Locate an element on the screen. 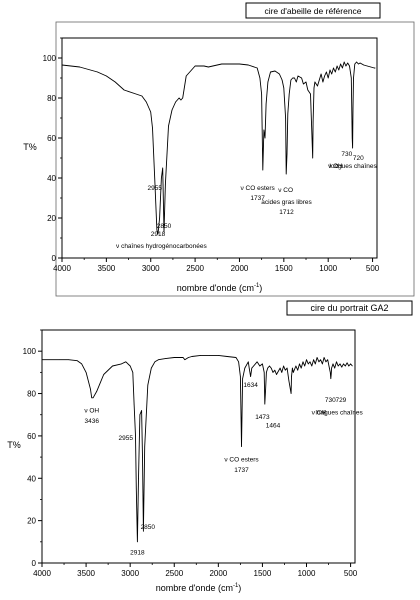 This screenshot has height=600, width=420. y-tick-label: 0 is located at coordinates (54, 258).